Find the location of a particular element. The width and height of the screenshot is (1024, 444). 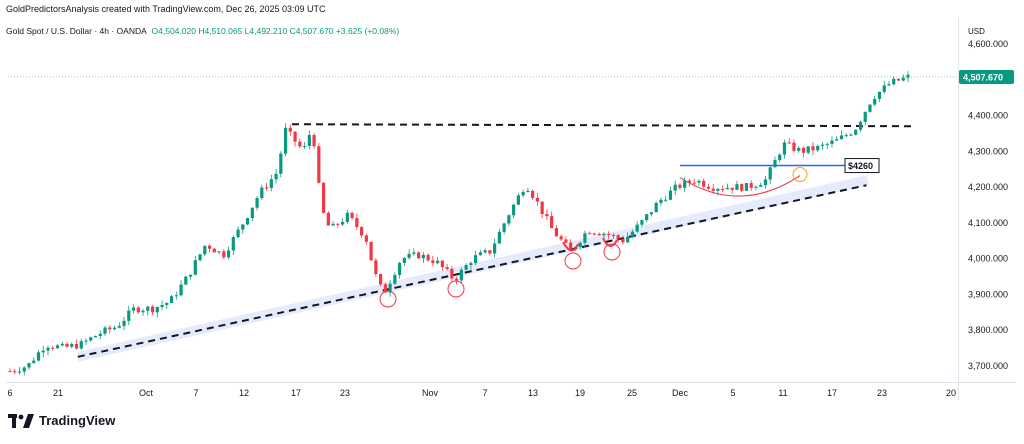

price-tick-label: 4,600.000 is located at coordinates (988, 44).